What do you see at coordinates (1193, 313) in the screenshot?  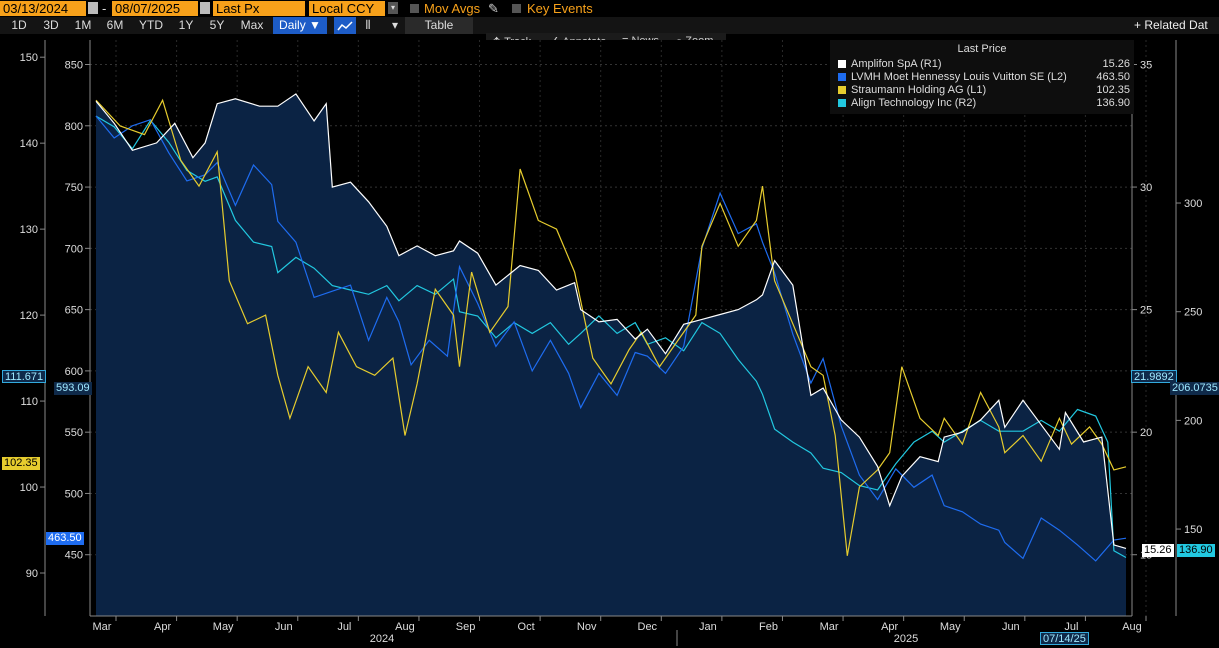 I see `r2-tick-label: 250` at bounding box center [1193, 313].